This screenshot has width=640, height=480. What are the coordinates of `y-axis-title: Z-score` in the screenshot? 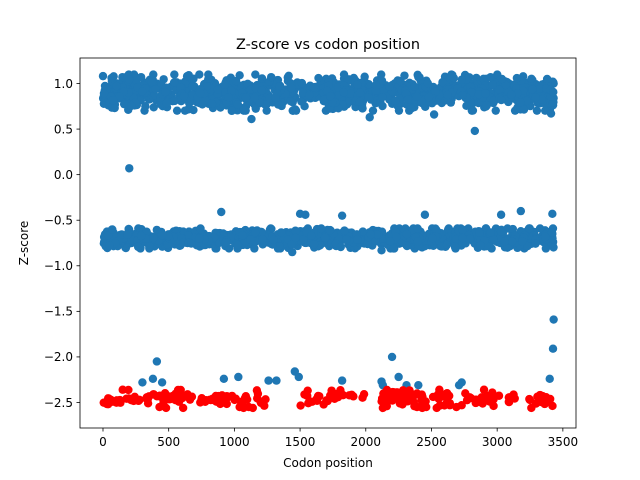 It's located at (24, 243).